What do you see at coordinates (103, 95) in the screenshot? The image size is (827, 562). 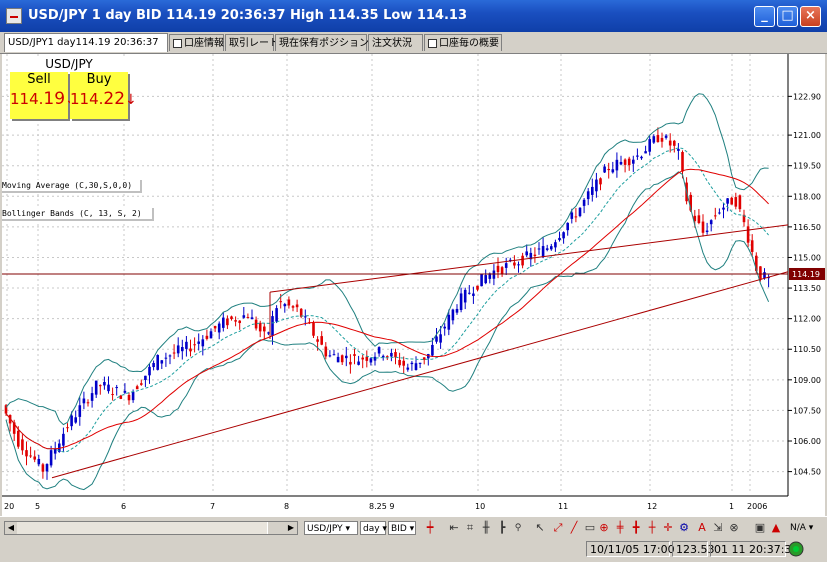 I see `buy-panel: Buy 114.22↓` at bounding box center [103, 95].